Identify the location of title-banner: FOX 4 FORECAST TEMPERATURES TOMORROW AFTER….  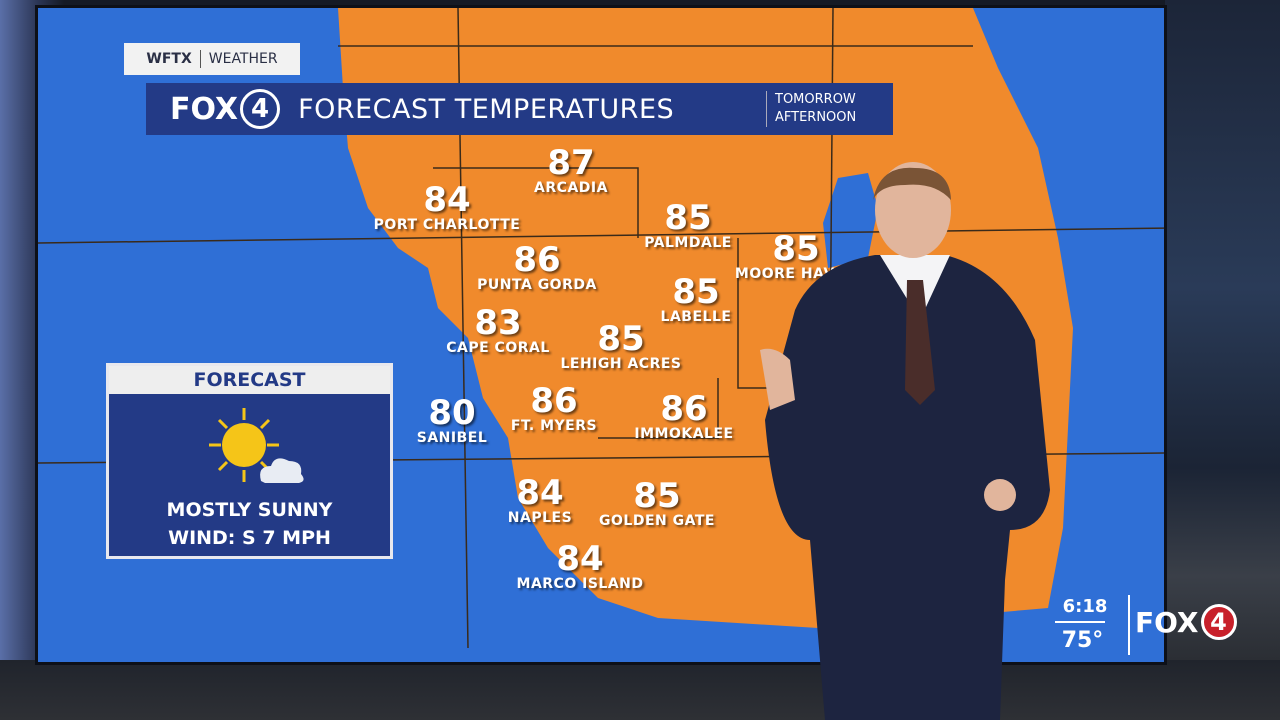
(519, 109).